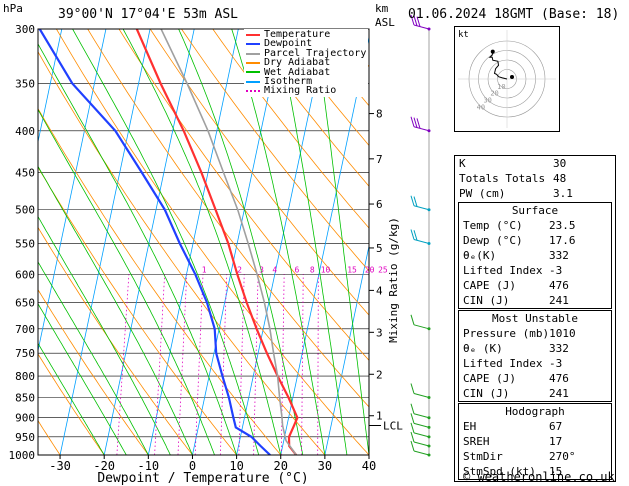  Describe the element at coordinates (506, 333) in the screenshot. I see `row-label: Pressure (mb)` at that location.